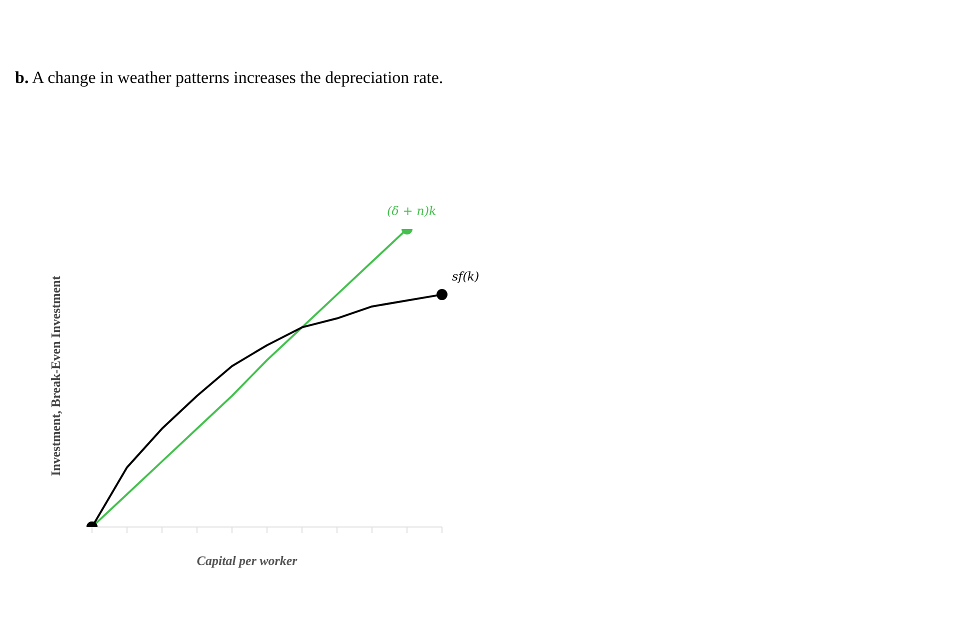 The image size is (961, 627). I want to click on chart-title: b. A change in weather patterns increases the depreciation rate., so click(229, 78).